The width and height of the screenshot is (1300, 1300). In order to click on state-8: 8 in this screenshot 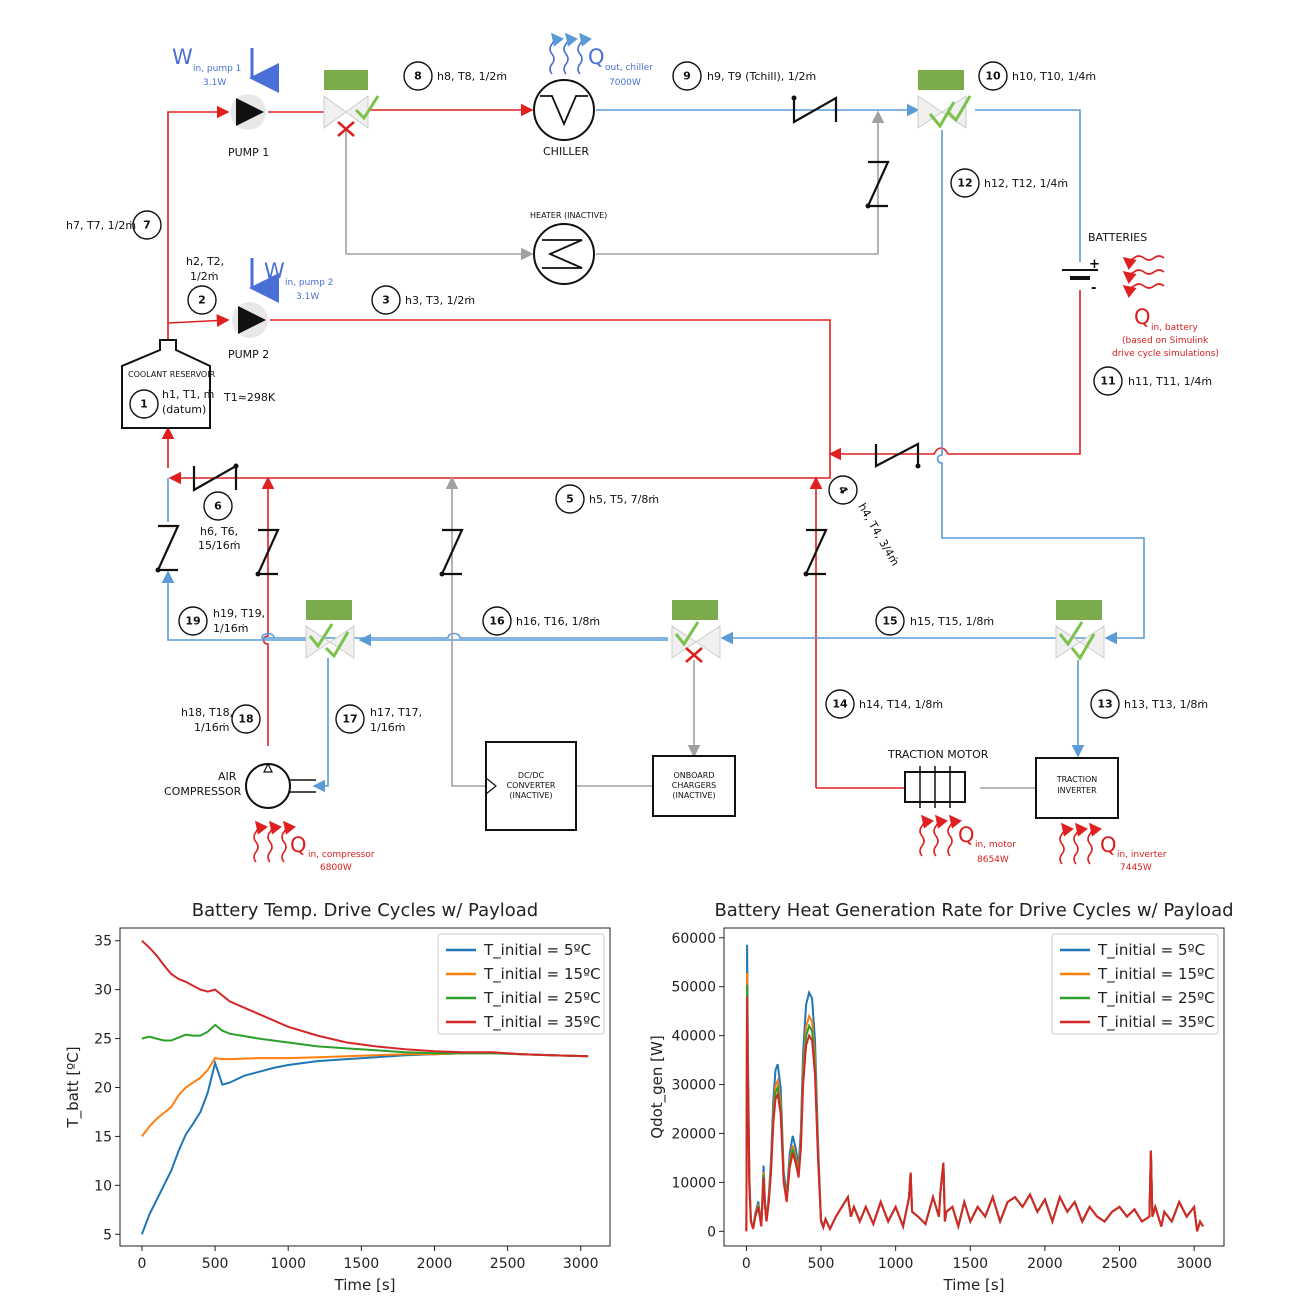, I will do `click(418, 76)`.